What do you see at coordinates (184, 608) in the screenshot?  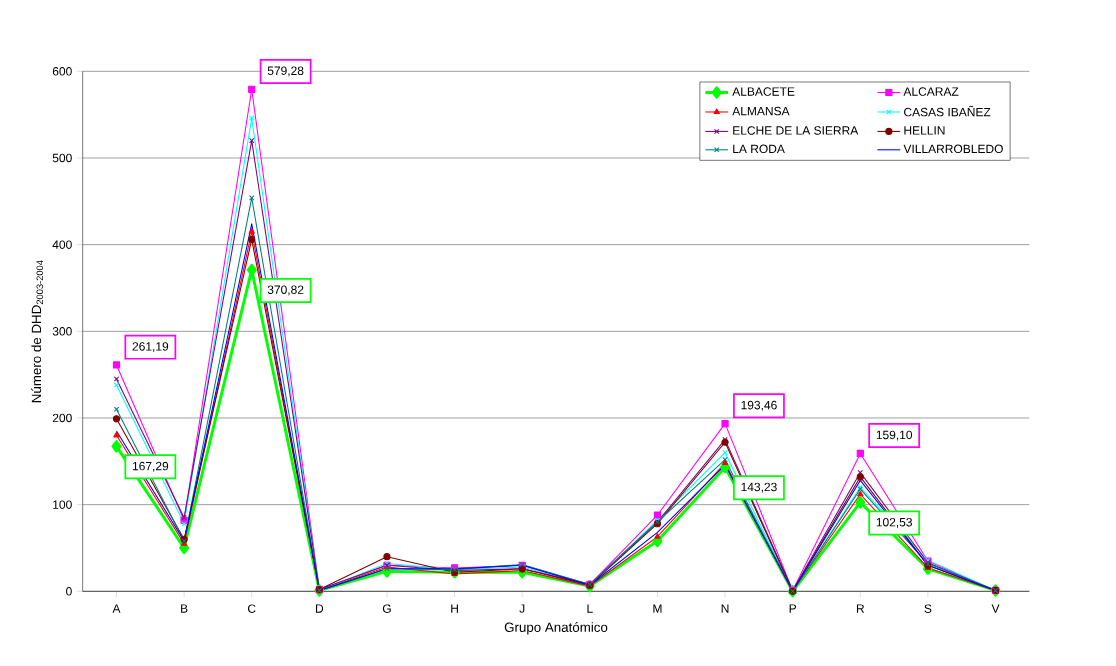 I see `x-tick-label: B` at bounding box center [184, 608].